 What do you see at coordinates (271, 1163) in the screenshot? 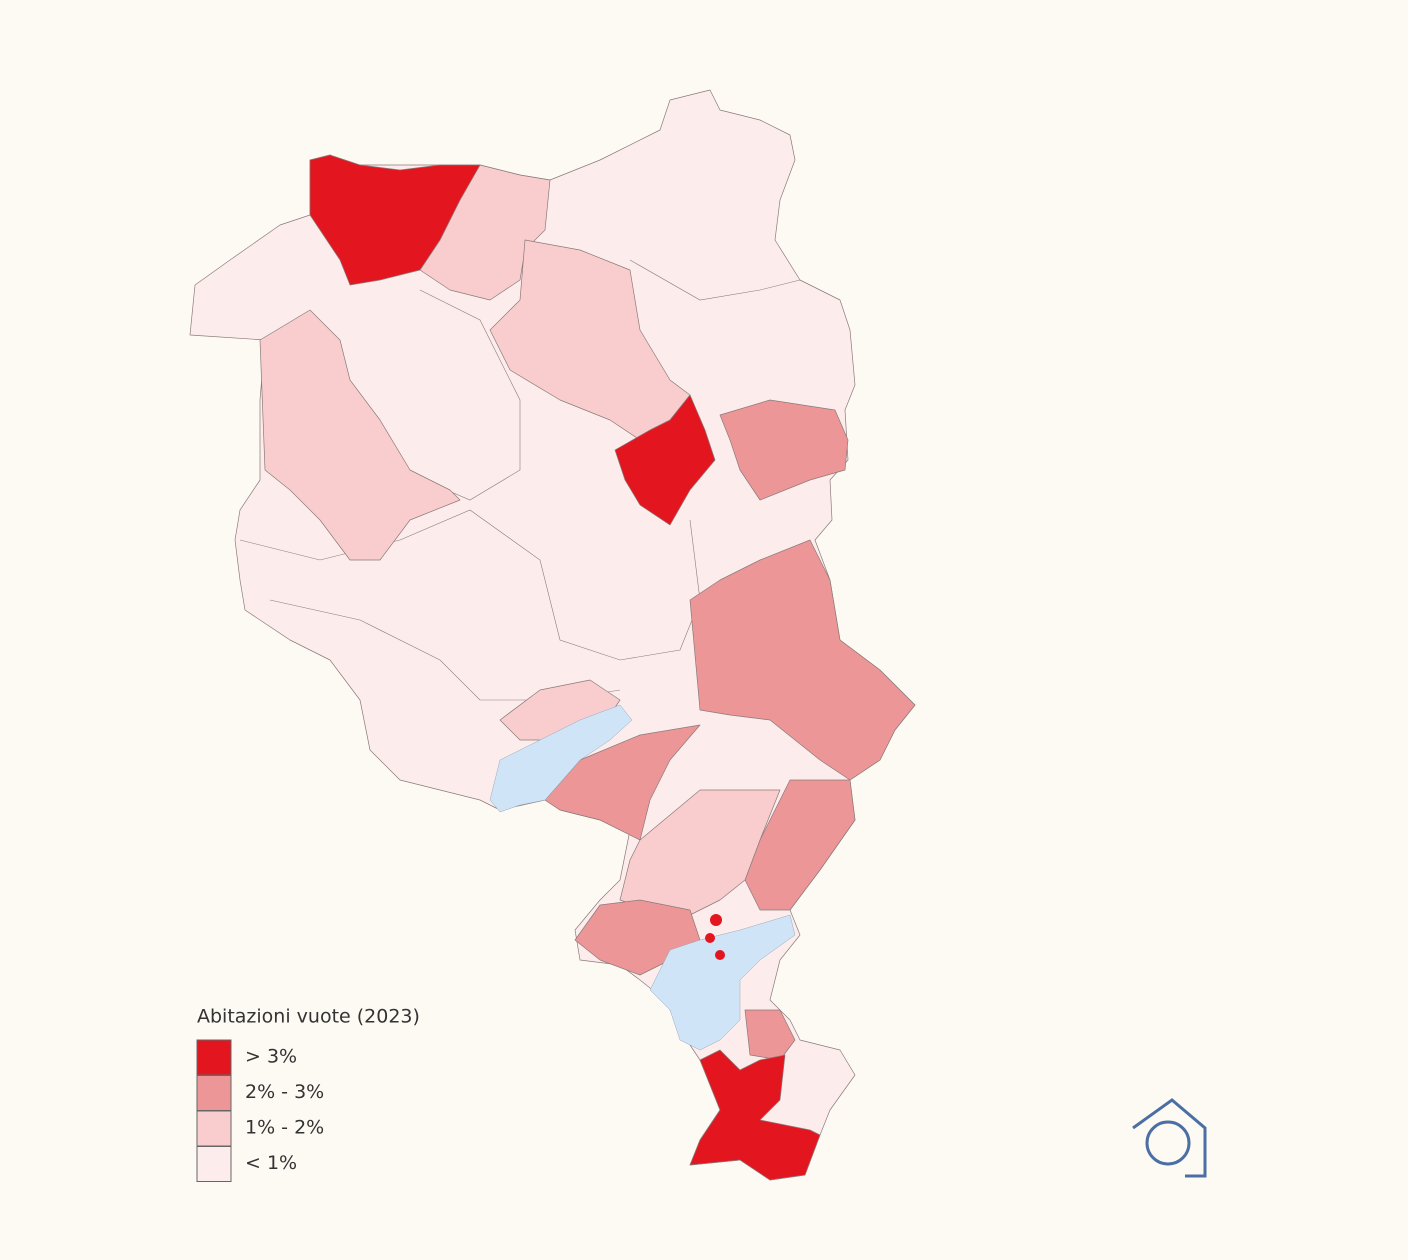
I see `legend-label: < 1%` at bounding box center [271, 1163].